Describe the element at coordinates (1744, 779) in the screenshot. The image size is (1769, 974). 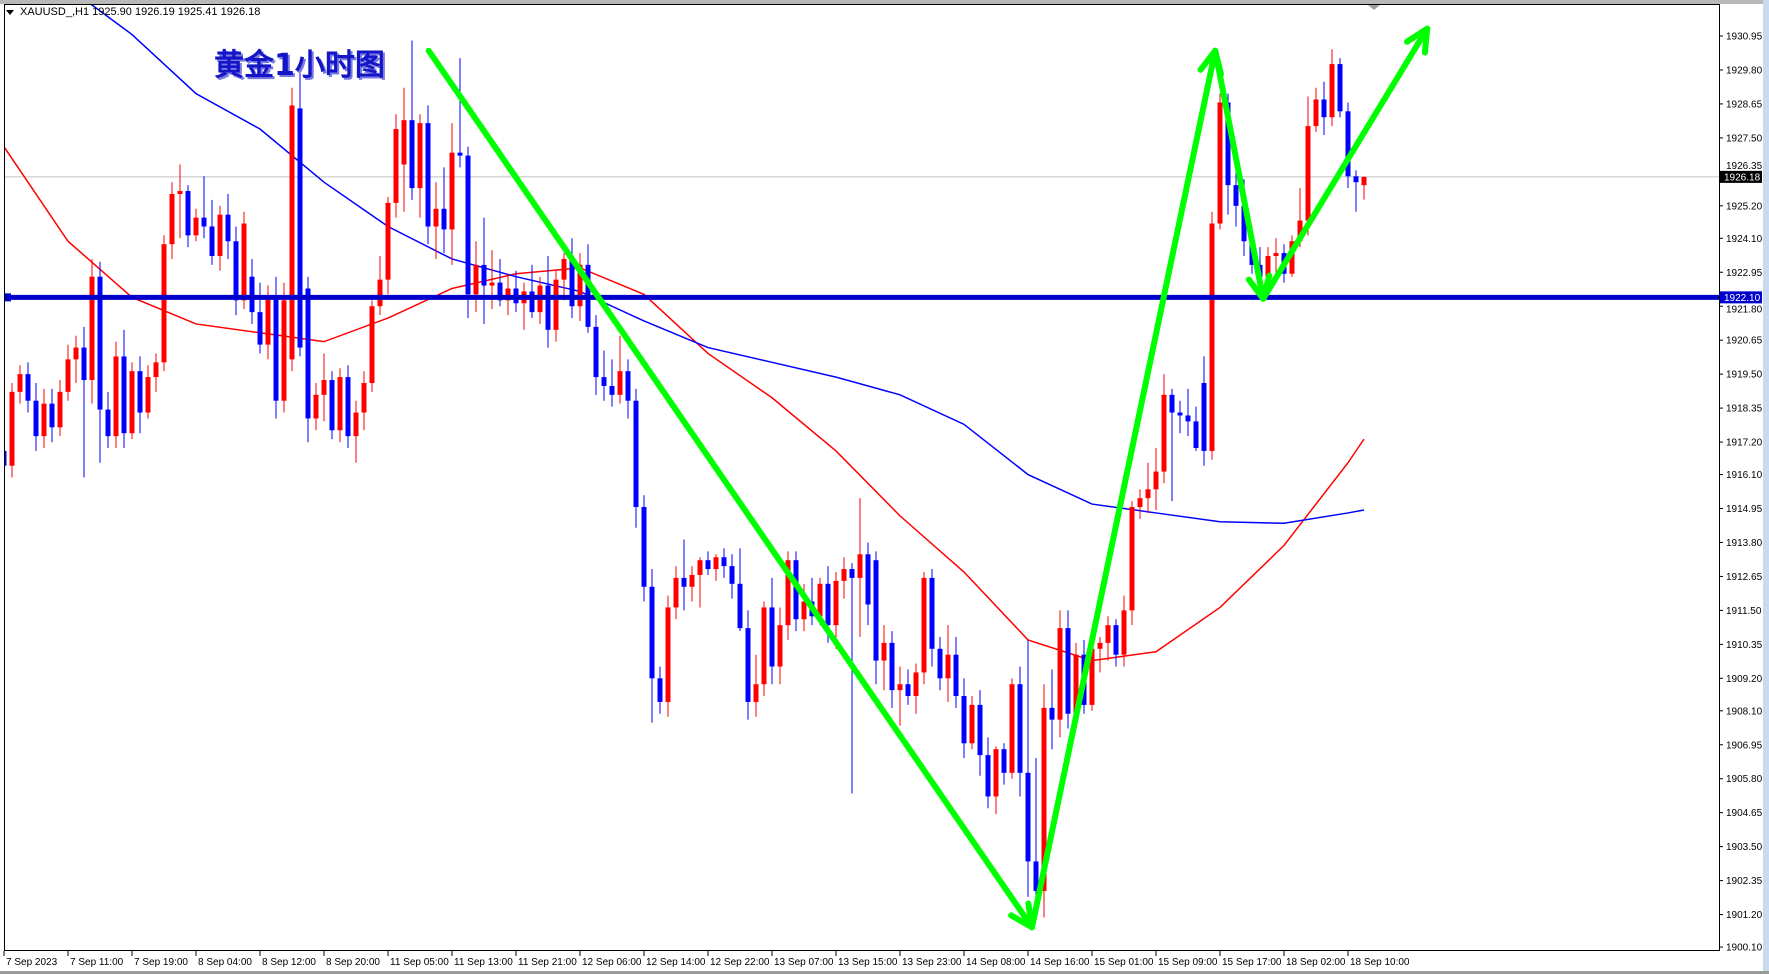
I see `y-tick-label: 1905.80` at that location.